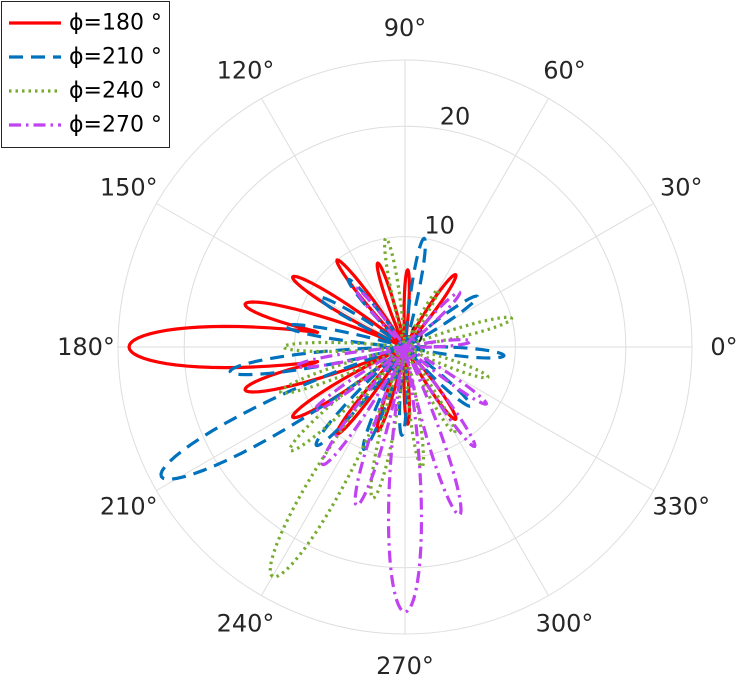 This screenshot has height=689, width=747. Describe the element at coordinates (246, 71) in the screenshot. I see `angle-tick-label: 120°` at that location.